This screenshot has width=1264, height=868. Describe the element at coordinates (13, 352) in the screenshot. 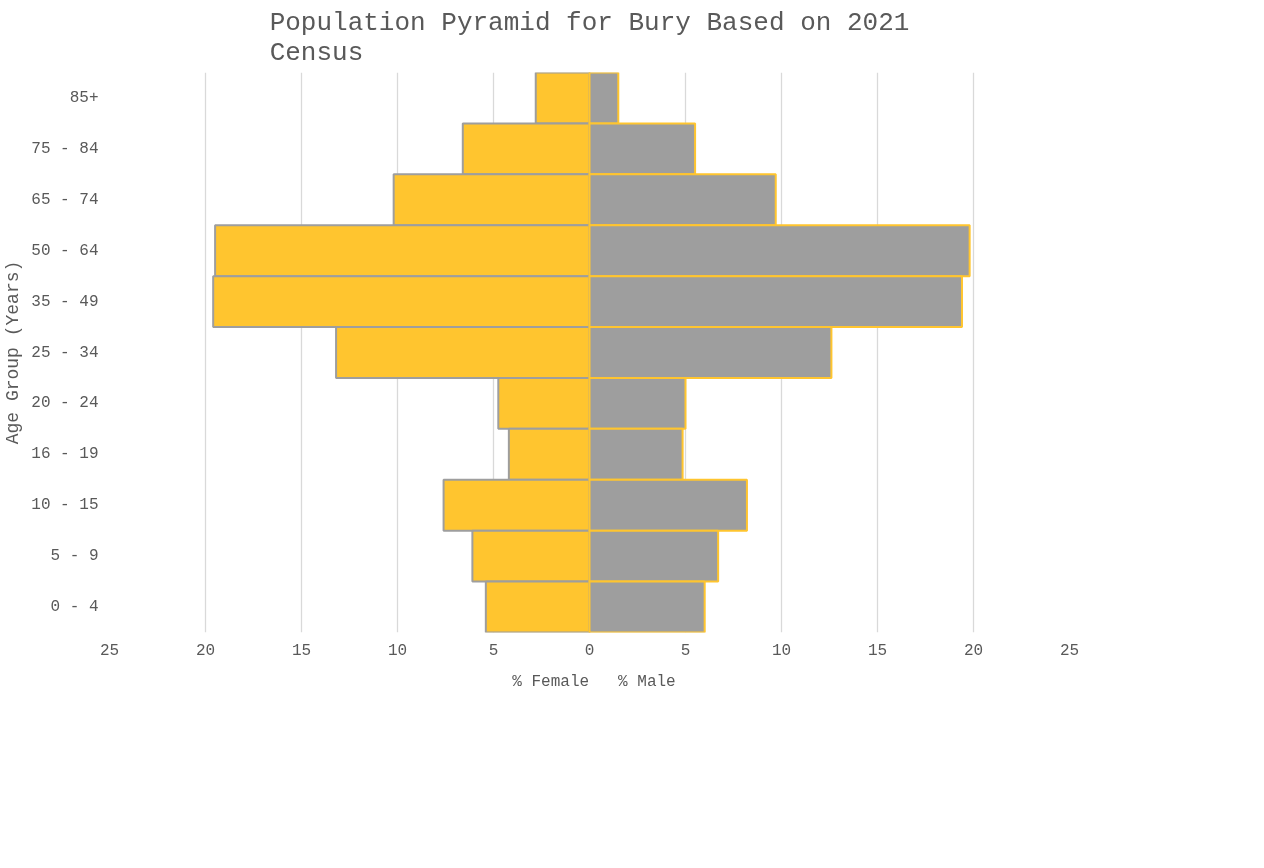

I see `y-axis-title: Age Group (Years)` at that location.